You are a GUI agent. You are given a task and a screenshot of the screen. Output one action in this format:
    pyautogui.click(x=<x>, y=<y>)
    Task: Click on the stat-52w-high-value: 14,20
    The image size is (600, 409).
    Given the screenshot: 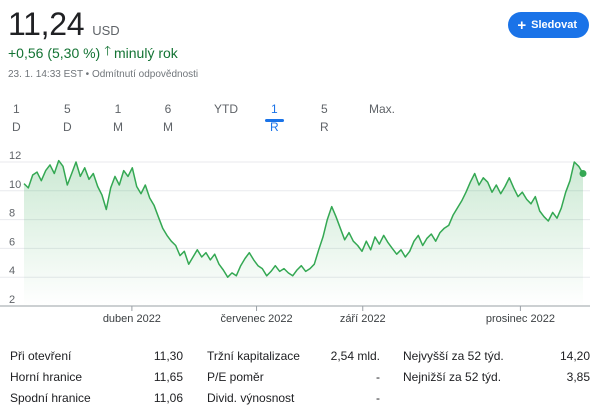 What is the action you would take?
    pyautogui.click(x=574, y=355)
    